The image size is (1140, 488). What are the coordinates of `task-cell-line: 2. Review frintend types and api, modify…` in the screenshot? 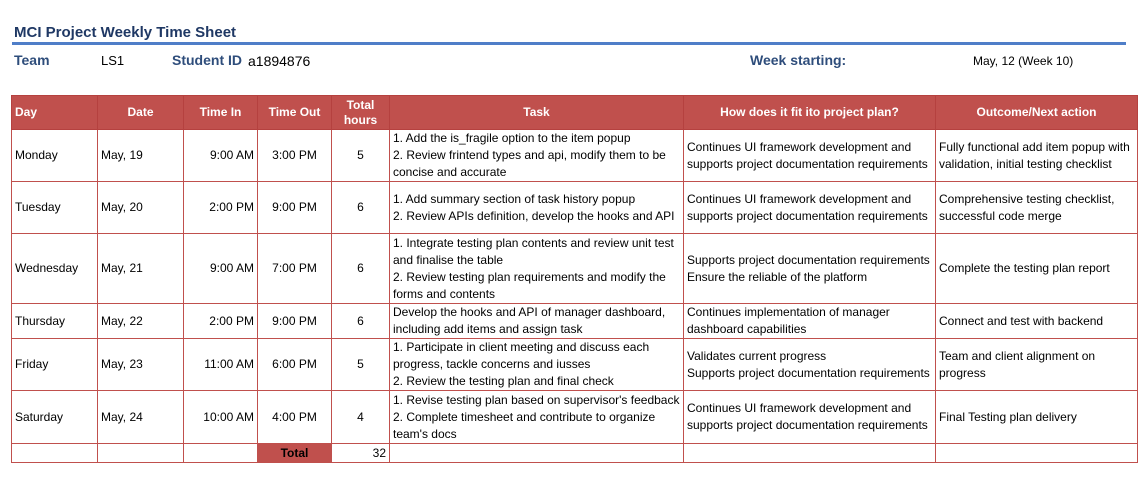 It's located at (529, 163).